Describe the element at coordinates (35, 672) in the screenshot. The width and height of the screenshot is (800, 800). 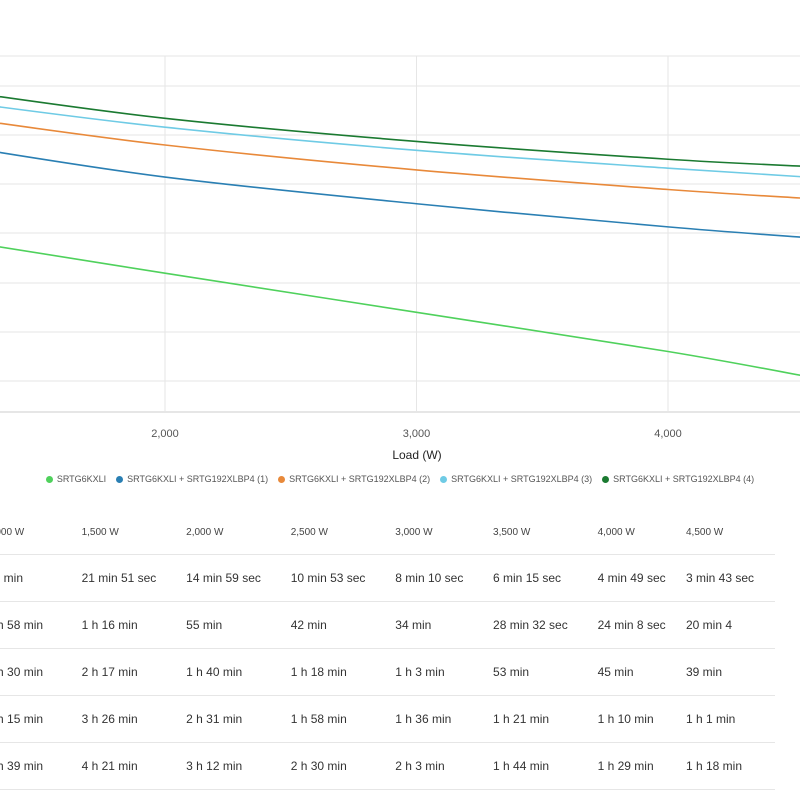
I see `table-cell: 3 h 30 min` at that location.